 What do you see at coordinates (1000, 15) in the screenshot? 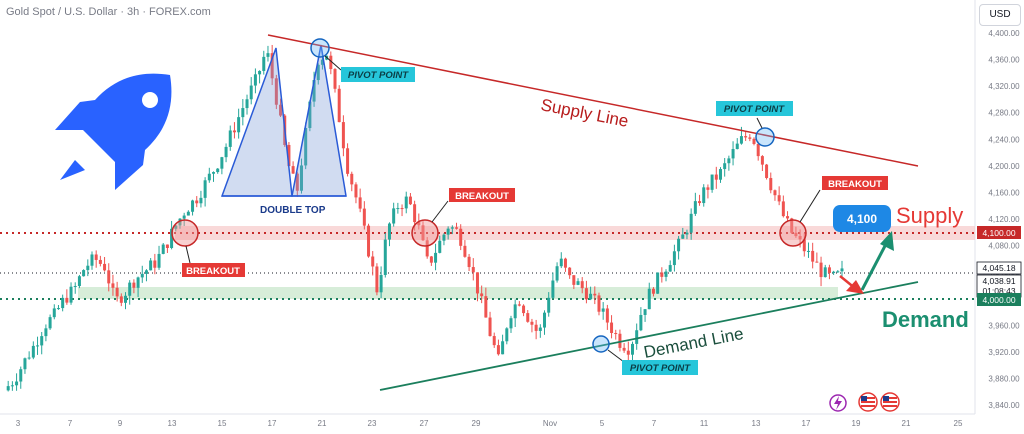
I see `currency-button: USD` at bounding box center [1000, 15].